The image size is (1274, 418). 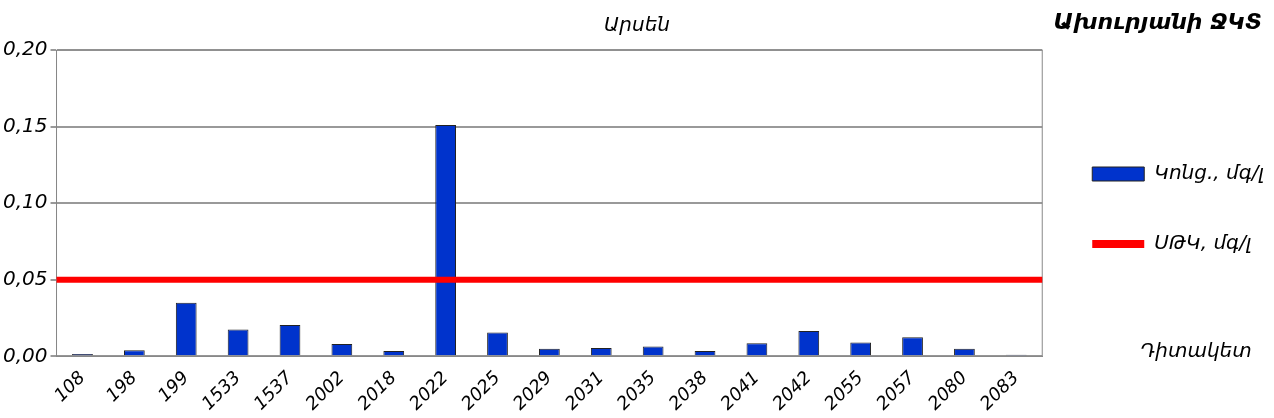 What do you see at coordinates (1196, 350) in the screenshot?
I see `x-axis-title: Դիտակետ` at bounding box center [1196, 350].